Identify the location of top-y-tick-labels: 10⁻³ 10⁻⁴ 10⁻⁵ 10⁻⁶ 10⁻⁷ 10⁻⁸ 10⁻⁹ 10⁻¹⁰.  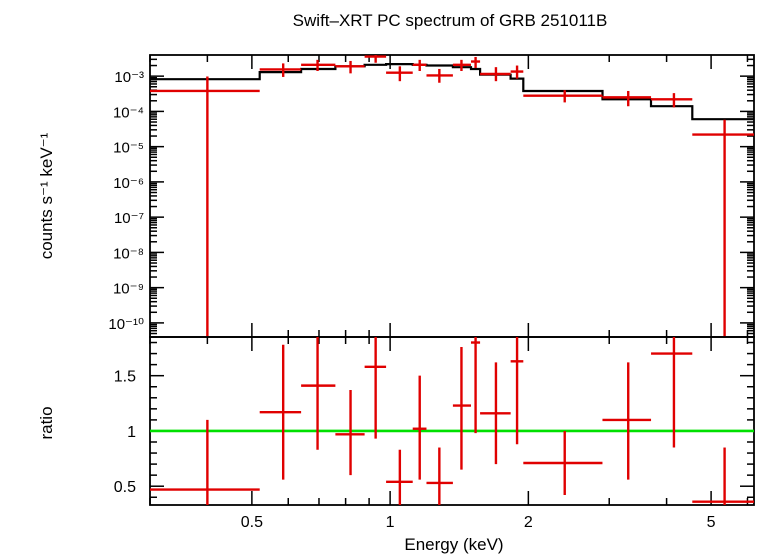
(126, 201).